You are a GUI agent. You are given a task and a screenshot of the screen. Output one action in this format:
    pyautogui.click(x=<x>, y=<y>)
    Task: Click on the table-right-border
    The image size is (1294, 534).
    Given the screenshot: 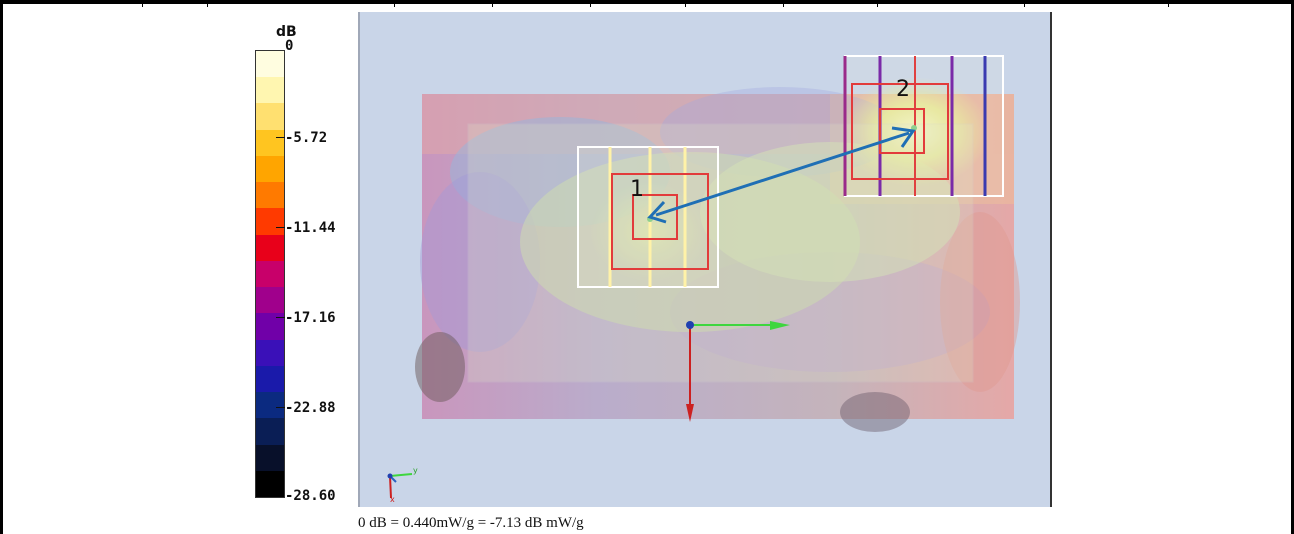 What is the action you would take?
    pyautogui.click(x=1292, y=267)
    